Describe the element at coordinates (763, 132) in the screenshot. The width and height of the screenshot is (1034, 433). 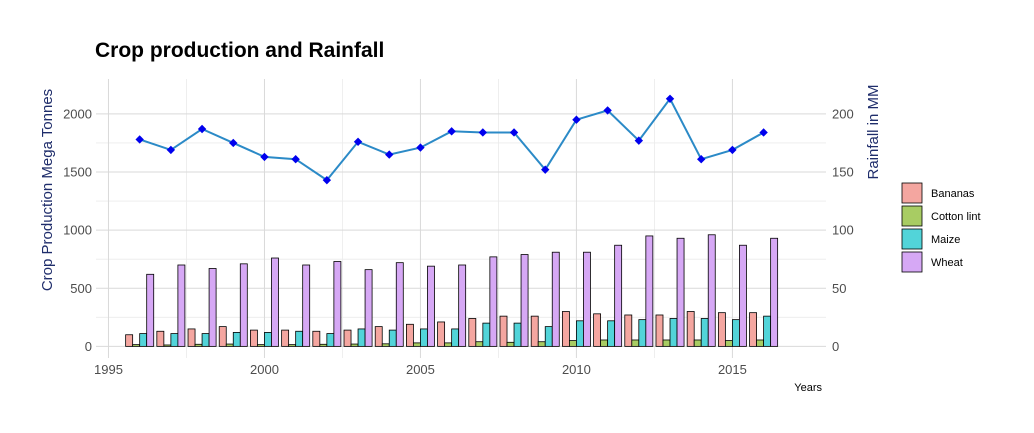
I see `rainfall-point-2016` at that location.